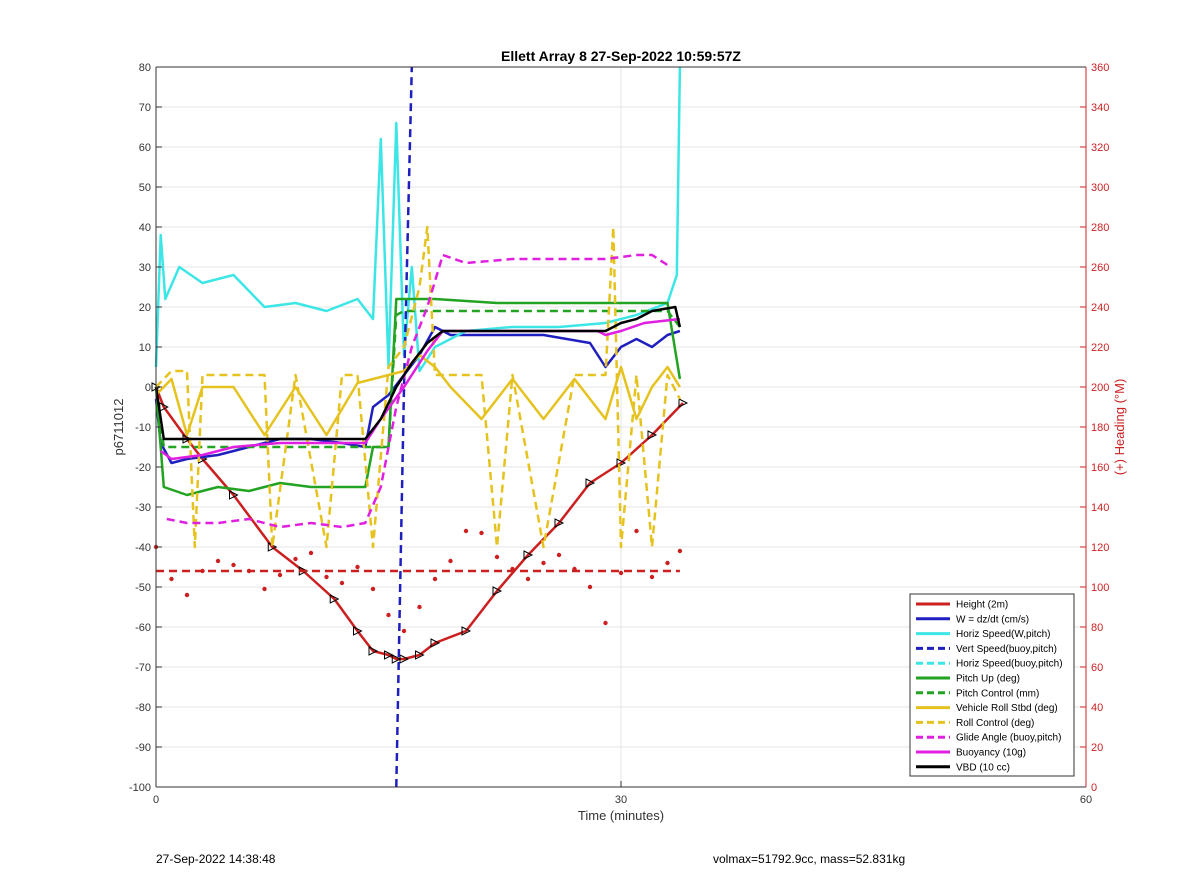 This screenshot has width=1200, height=885. I want to click on y-tick-label: -70, so click(143, 668).